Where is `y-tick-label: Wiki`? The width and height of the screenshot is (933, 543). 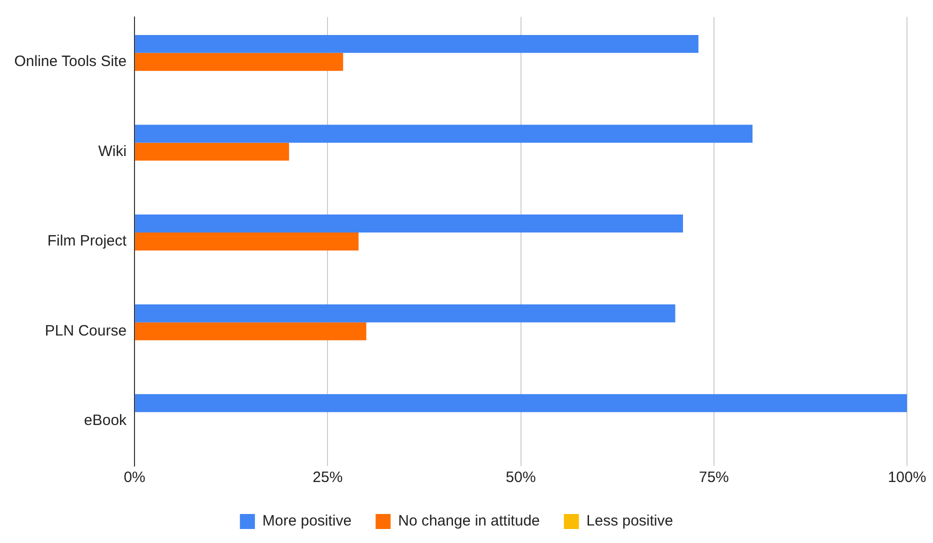 y-tick-label: Wiki is located at coordinates (112, 151).